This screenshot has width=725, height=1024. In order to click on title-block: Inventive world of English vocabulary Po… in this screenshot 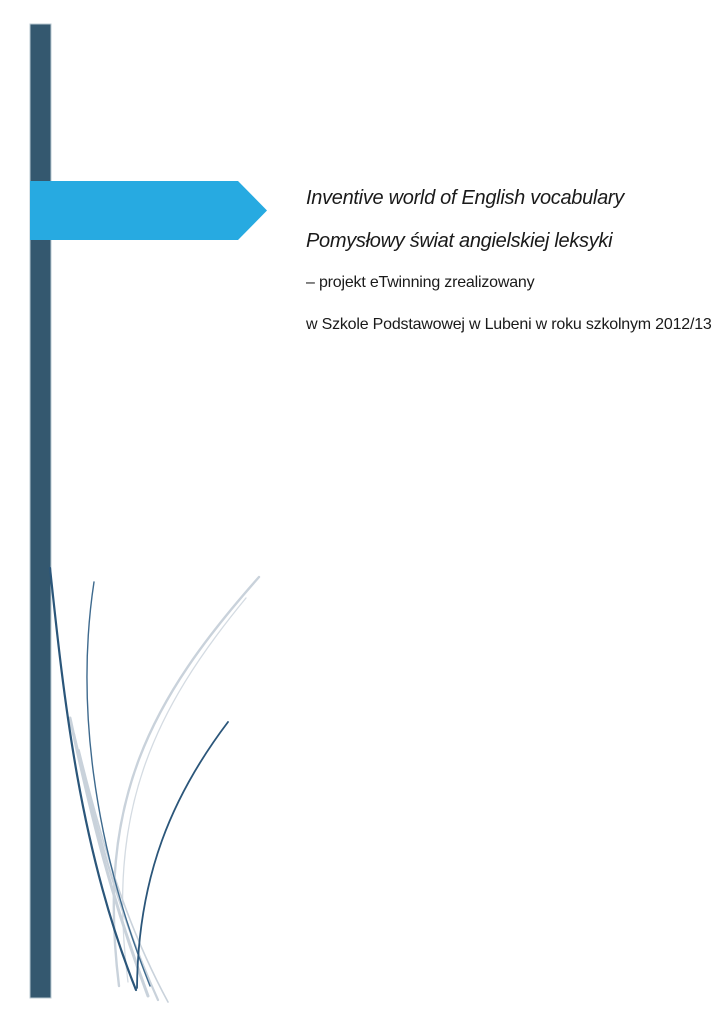, I will do `click(509, 272)`.